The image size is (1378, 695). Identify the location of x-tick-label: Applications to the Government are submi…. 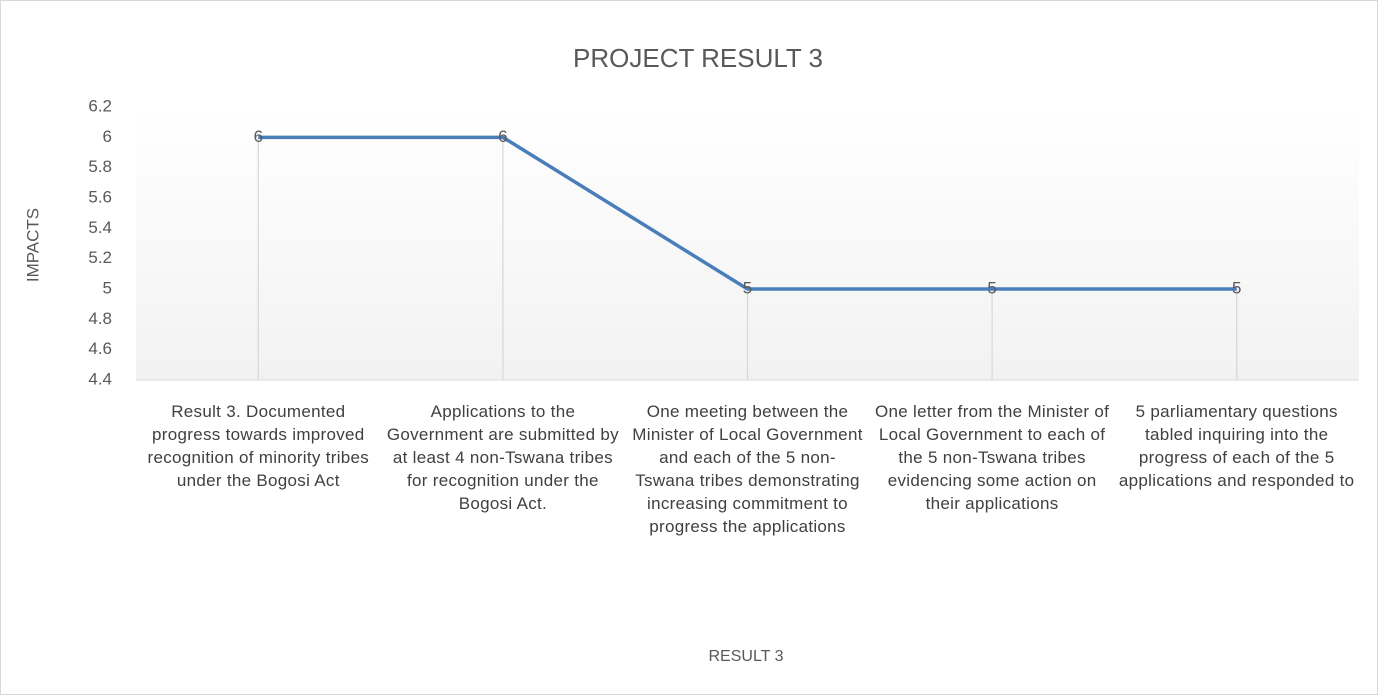
(502, 457).